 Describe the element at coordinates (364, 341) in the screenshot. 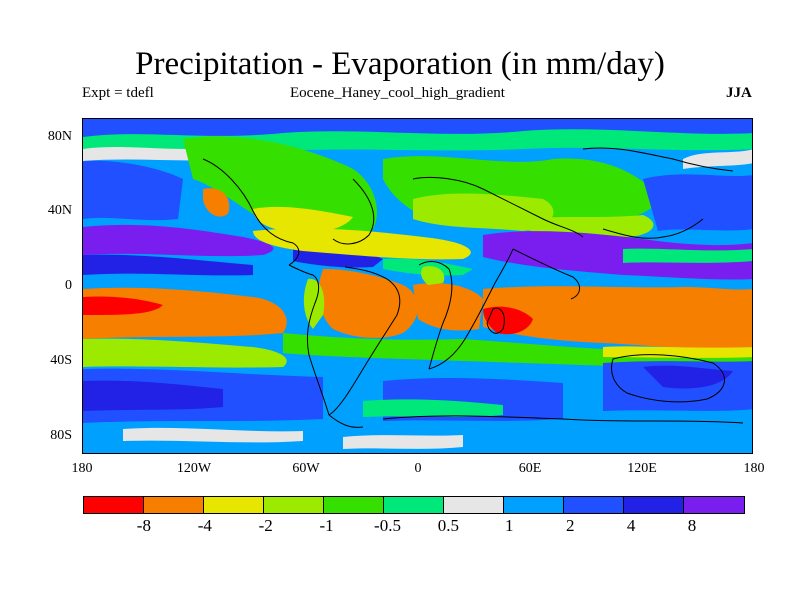

I see `coast-south-america-east` at that location.